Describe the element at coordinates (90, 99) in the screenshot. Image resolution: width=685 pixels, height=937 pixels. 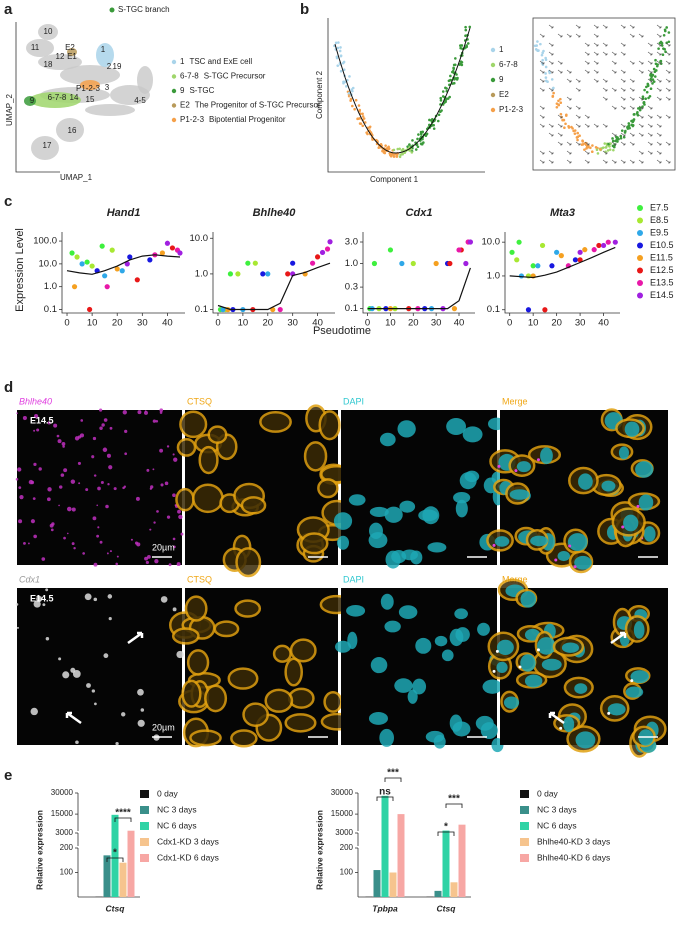
I see `cluster-label: 15` at that location.